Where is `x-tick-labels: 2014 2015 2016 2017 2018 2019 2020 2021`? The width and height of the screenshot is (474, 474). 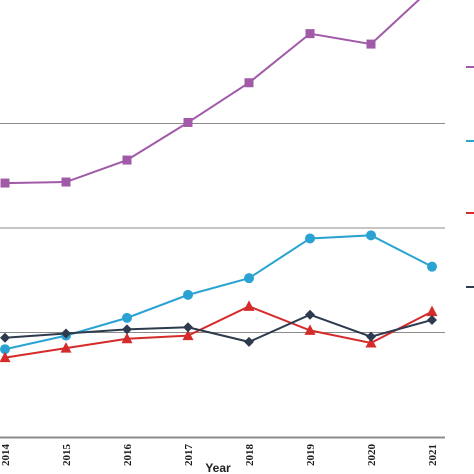 x-tick-labels: 2014 2015 2016 2017 2018 2019 2020 2021 is located at coordinates (219, 455).